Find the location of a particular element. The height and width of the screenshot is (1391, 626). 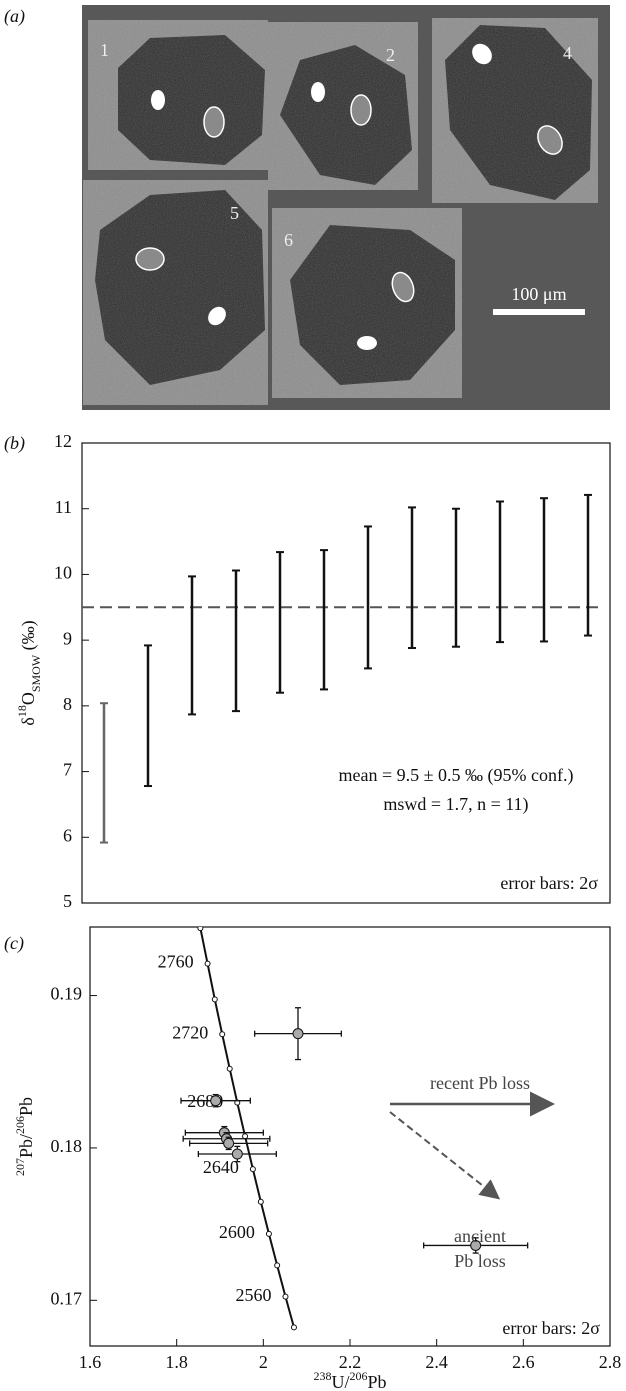

y-tick-label: 8 is located at coordinates (67, 704).